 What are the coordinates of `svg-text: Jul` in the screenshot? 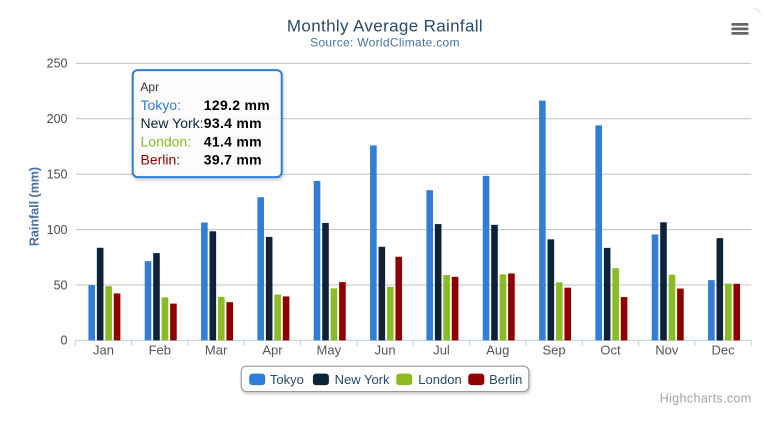 It's located at (441, 349).